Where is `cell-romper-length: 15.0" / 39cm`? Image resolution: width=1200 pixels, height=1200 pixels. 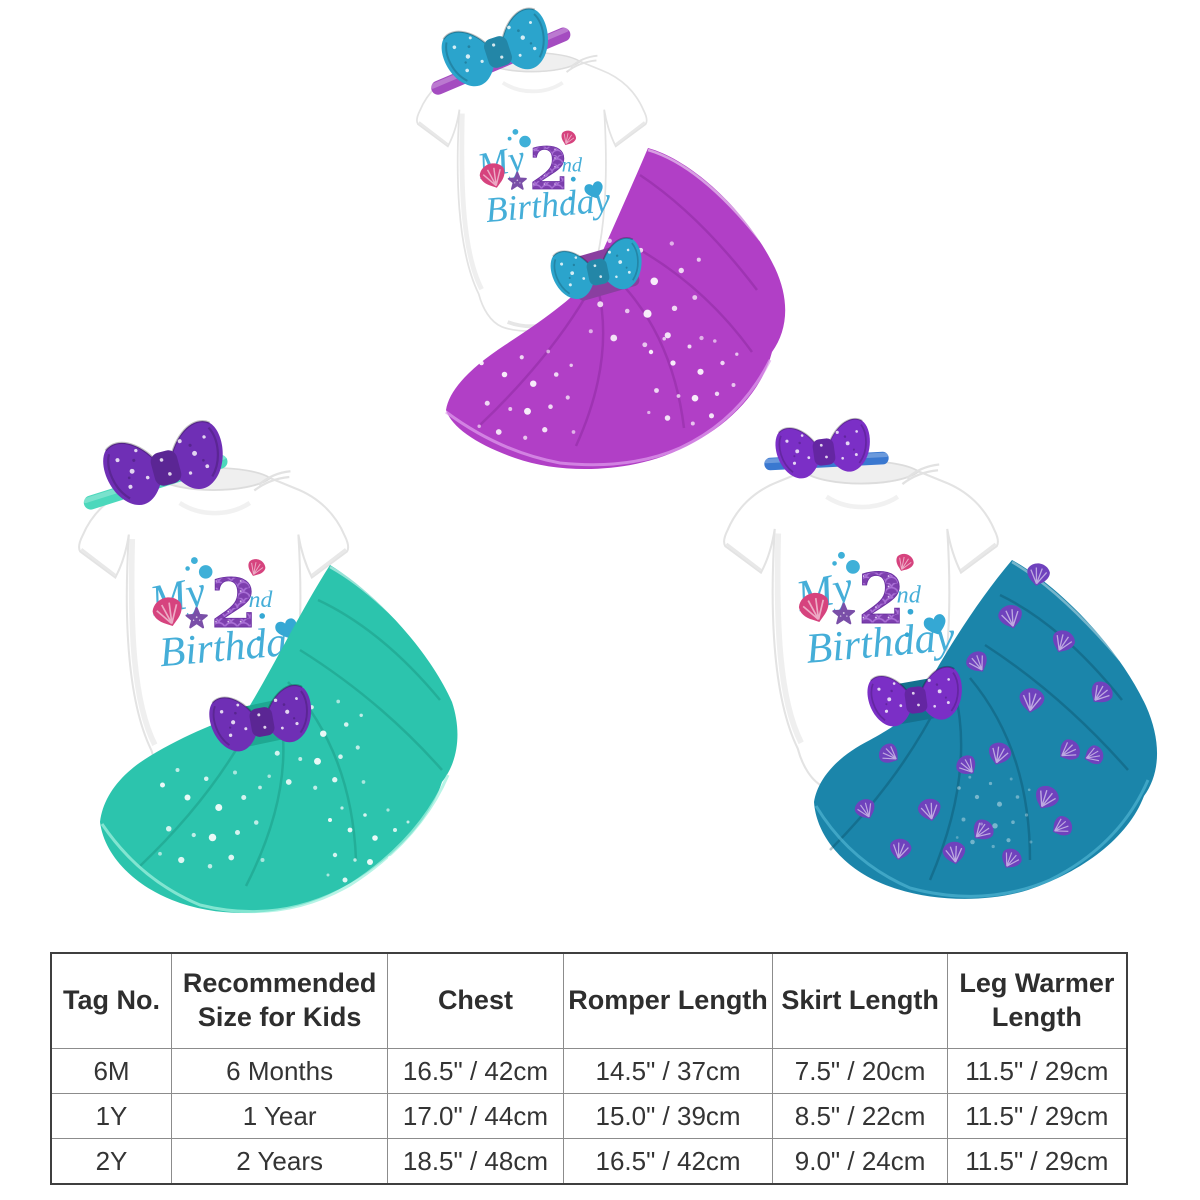
cell-romper-length: 15.0" / 39cm is located at coordinates (668, 1116).